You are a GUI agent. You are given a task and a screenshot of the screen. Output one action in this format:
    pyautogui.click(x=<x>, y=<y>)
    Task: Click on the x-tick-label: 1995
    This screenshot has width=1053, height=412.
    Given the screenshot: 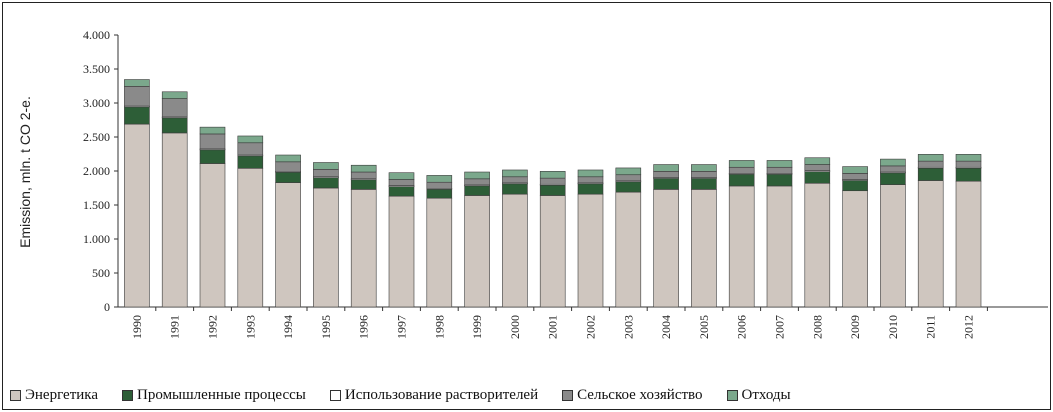 What is the action you would take?
    pyautogui.click(x=326, y=327)
    